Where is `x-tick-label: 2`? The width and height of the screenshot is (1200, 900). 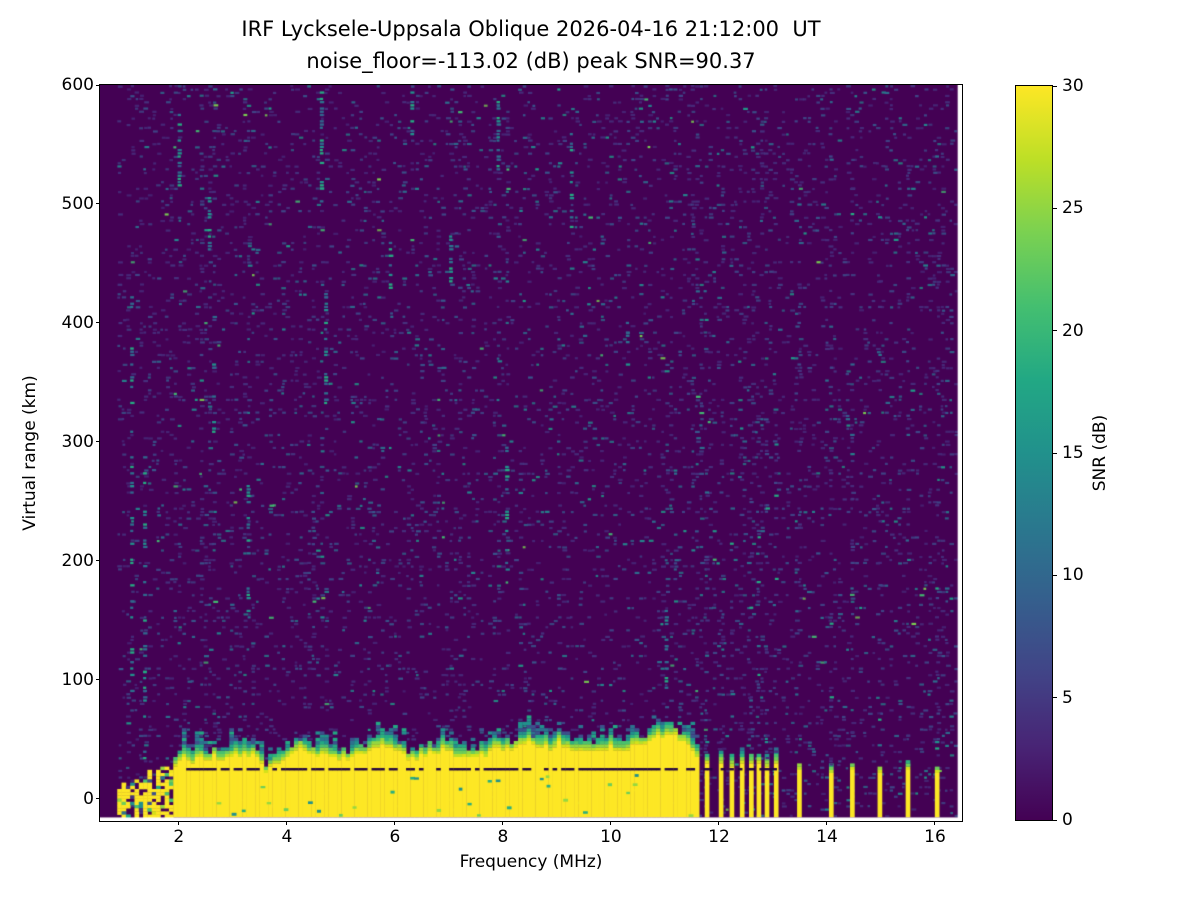 x-tick-label: 2 is located at coordinates (179, 837).